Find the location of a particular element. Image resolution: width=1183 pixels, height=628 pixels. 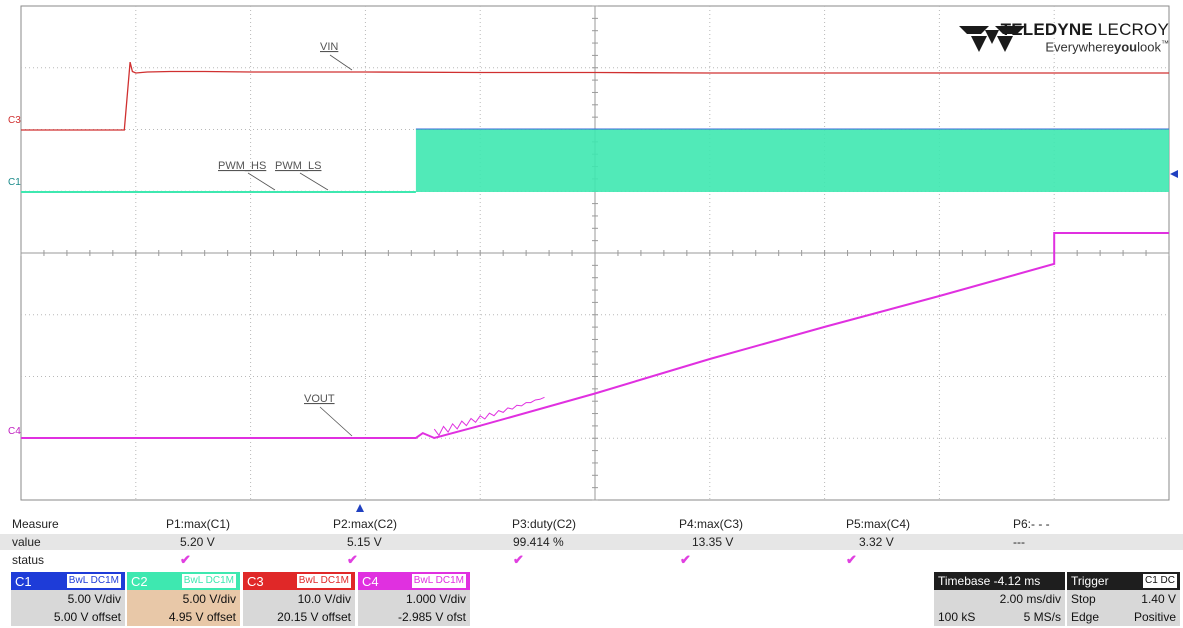

vin-trace is located at coordinates (595, 96).